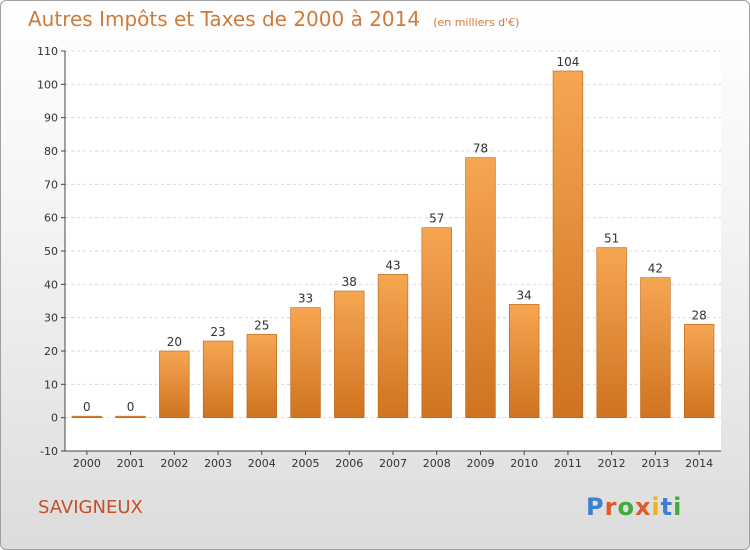 Image resolution: width=750 pixels, height=550 pixels. What do you see at coordinates (51, 118) in the screenshot?
I see `y-tick-label: 90` at bounding box center [51, 118].